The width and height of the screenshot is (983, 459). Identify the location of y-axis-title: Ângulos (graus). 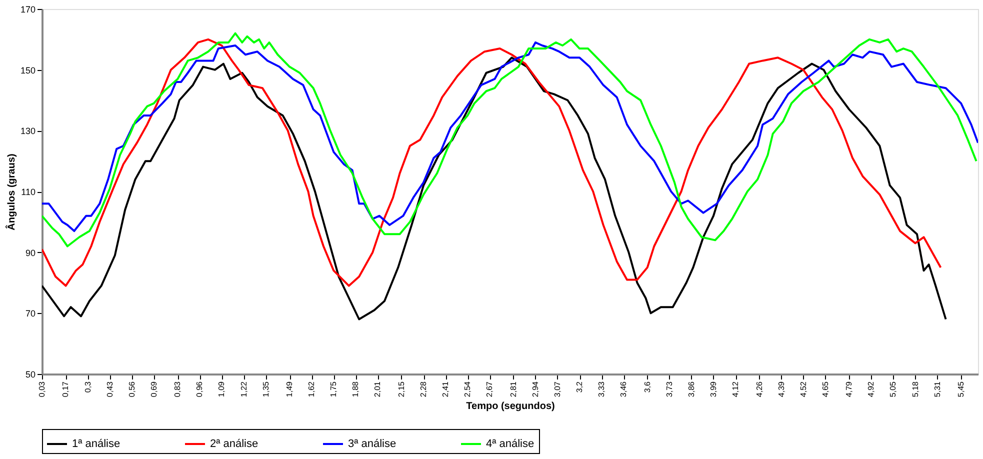
(11, 192).